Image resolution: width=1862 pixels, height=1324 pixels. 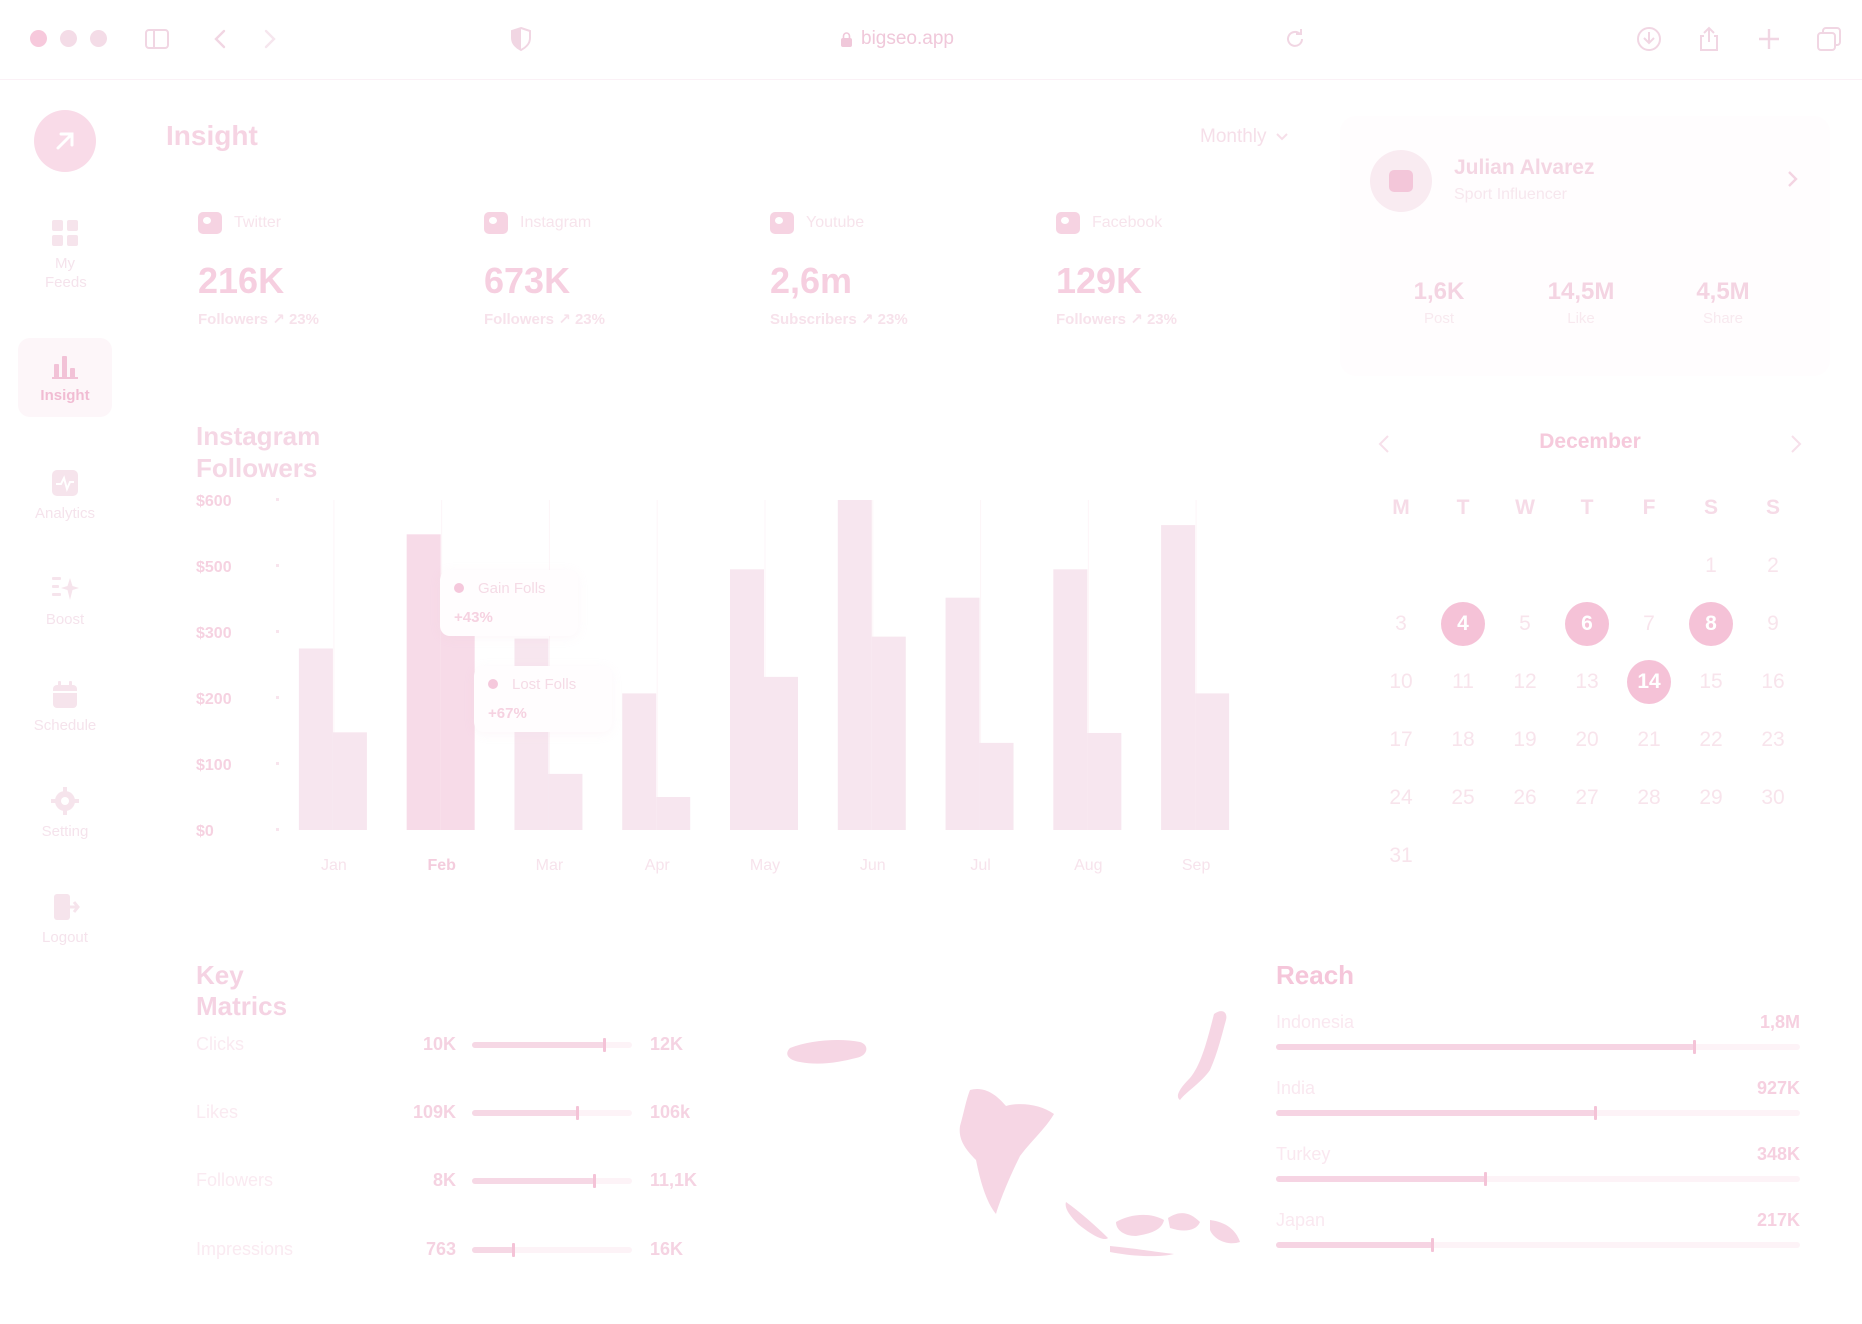 What do you see at coordinates (1711, 797) in the screenshot?
I see `calendar-day: 29` at bounding box center [1711, 797].